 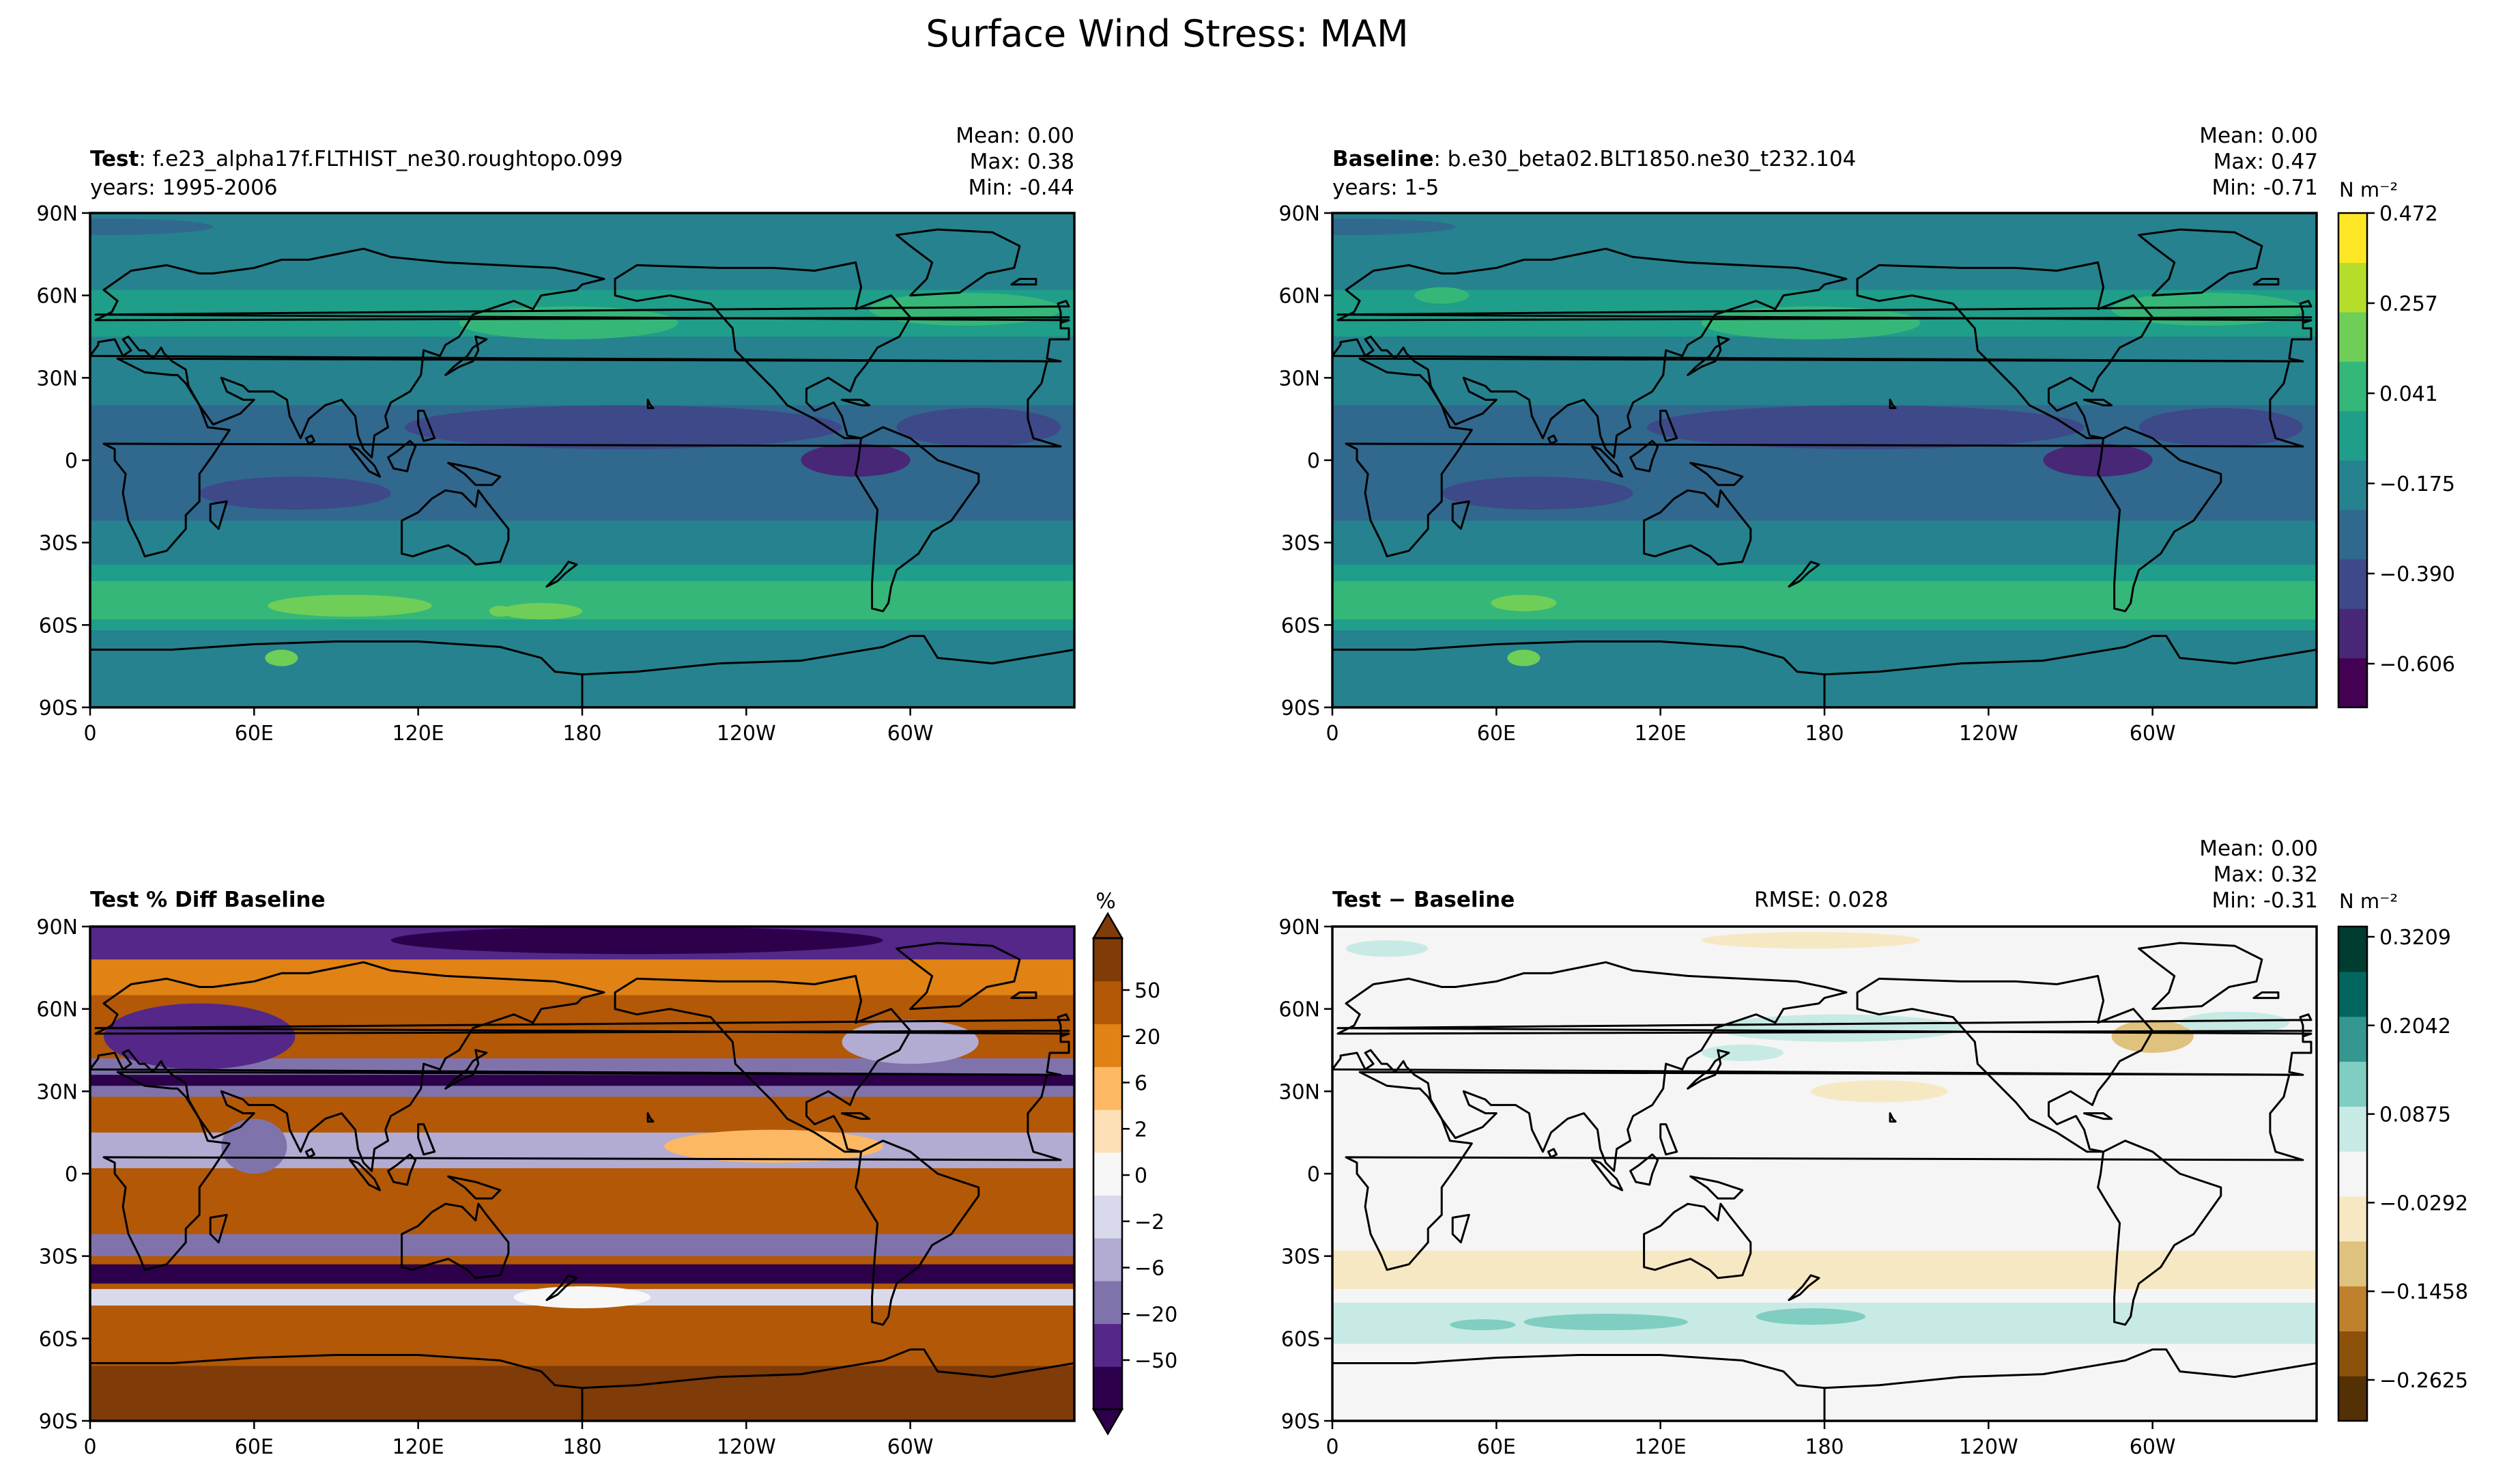 I want to click on nh-pacific-jet-core, so click(x=568, y=323).